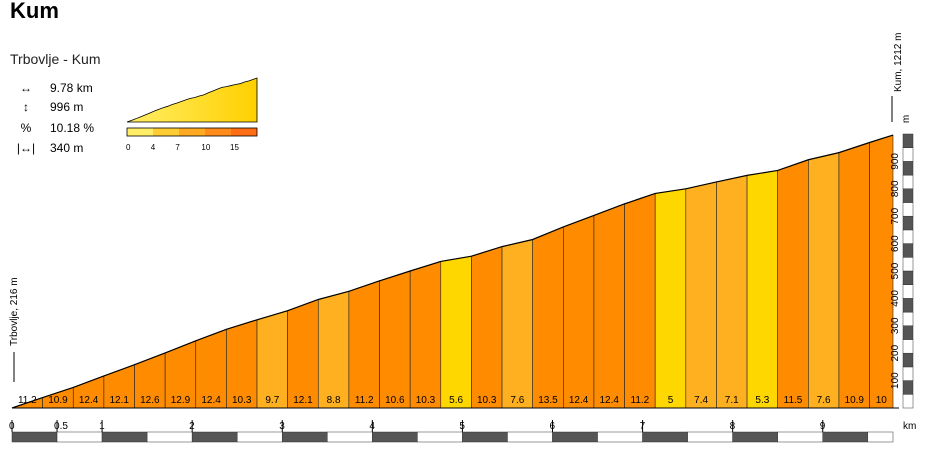 This screenshot has height=466, width=940. Describe the element at coordinates (48, 148) in the screenshot. I see `stat-interval: |↔| 340 m` at that location.